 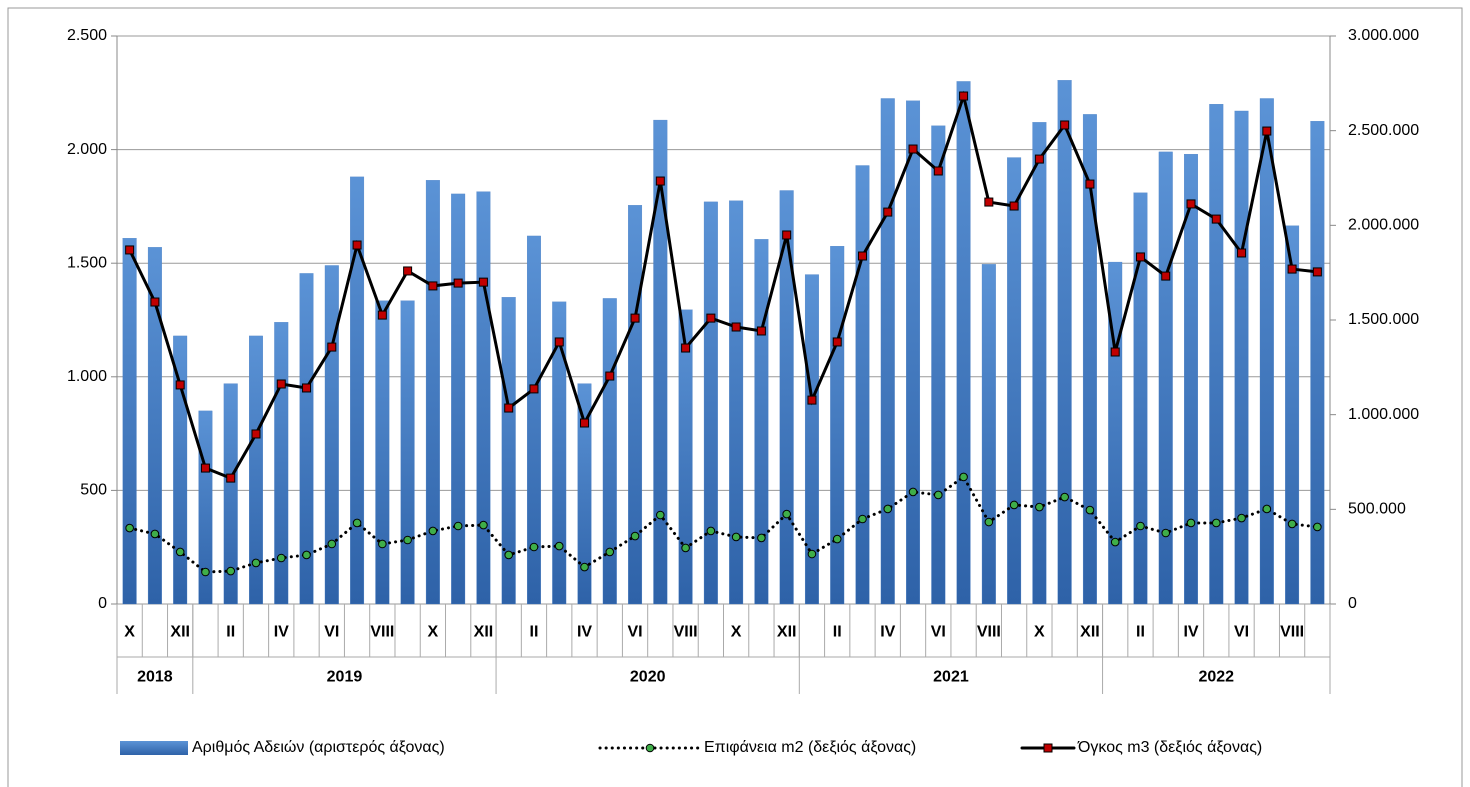 I want to click on y2-tick-label: 2.500.000, so click(x=1383, y=130).